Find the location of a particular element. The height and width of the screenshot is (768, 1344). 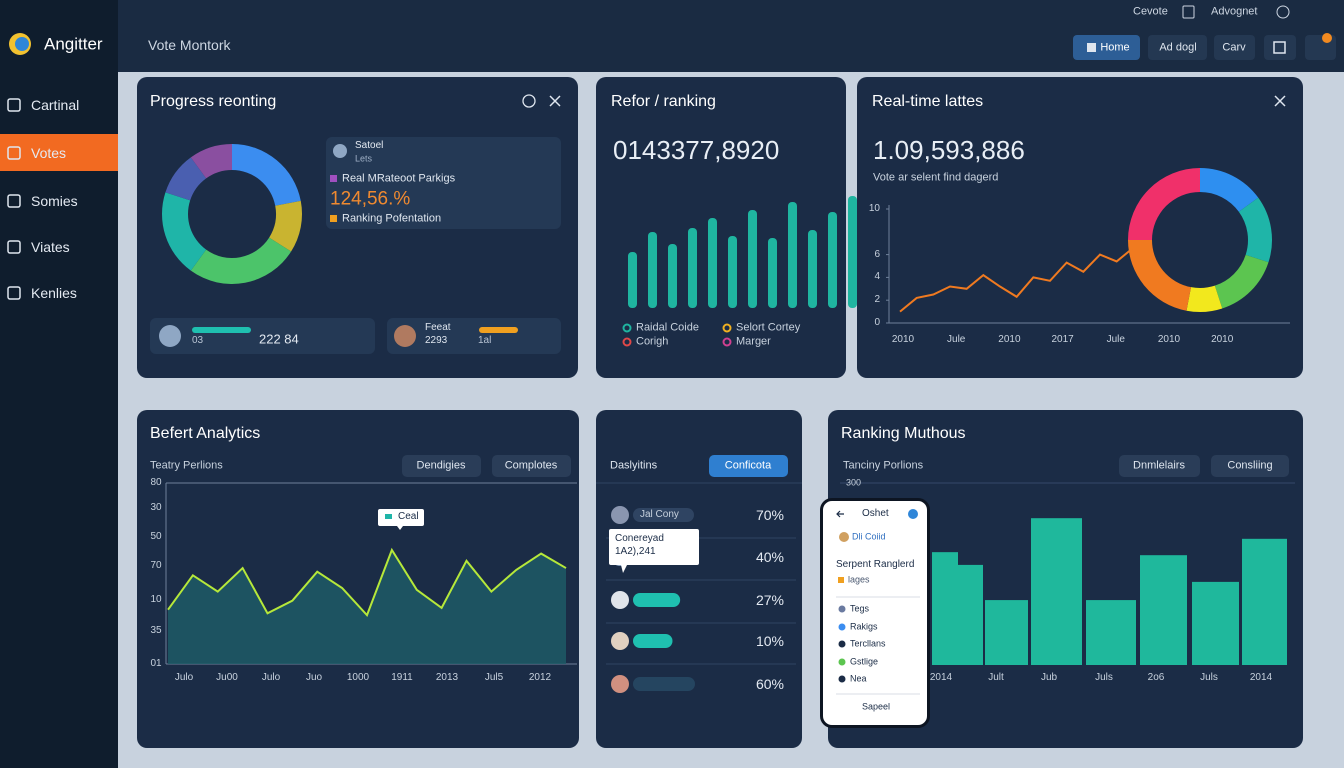

back-arrow is located at coordinates (840, 514).